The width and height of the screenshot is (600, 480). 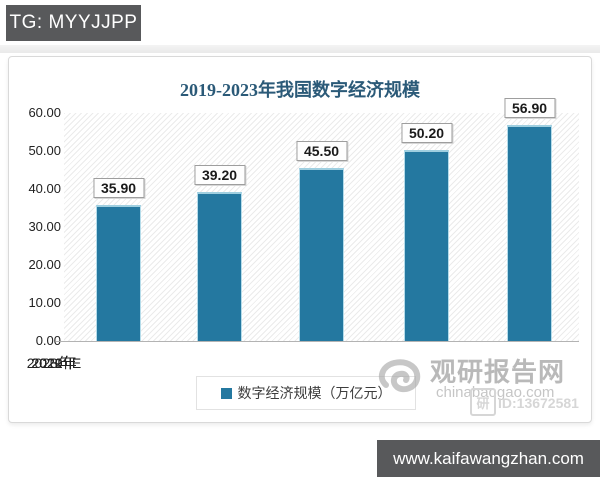 What do you see at coordinates (44, 302) in the screenshot?
I see `y-axis-tick: 10.00` at bounding box center [44, 302].